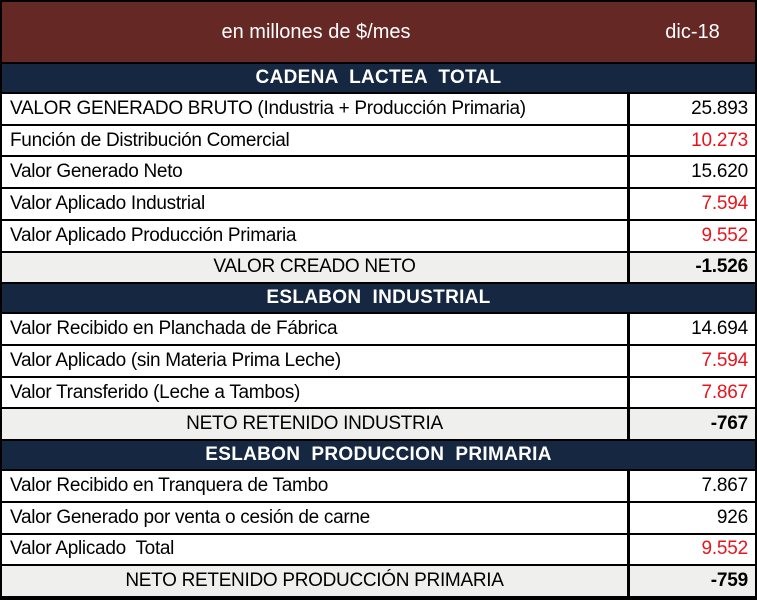 The image size is (757, 600). I want to click on table-header: en millones de $/mes dic-18, so click(378, 32).